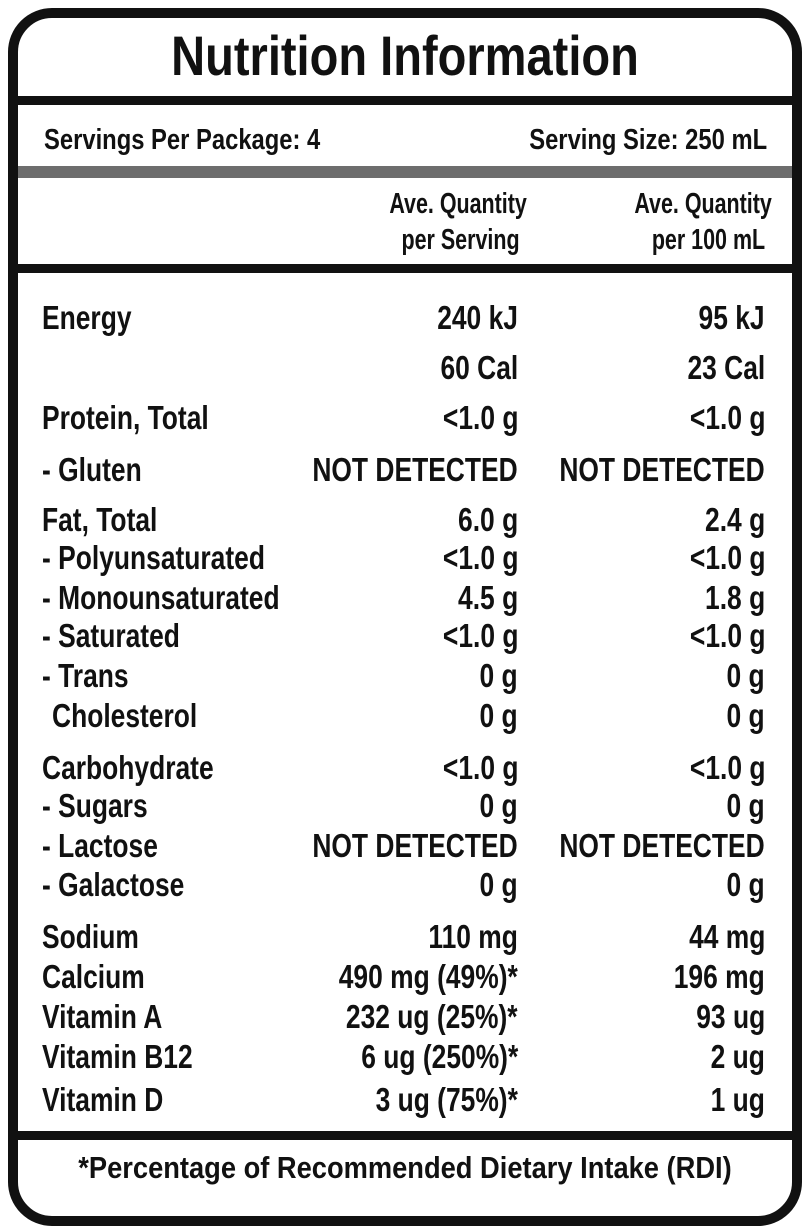 This screenshot has height=1232, width=810. I want to click on per-100ml-value: 23 Cal, so click(726, 367).